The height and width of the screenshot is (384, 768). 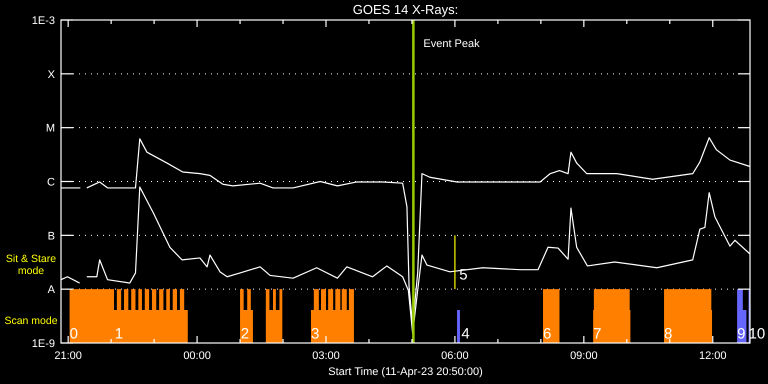 What do you see at coordinates (43, 21) in the screenshot?
I see `y-tick-label: 1E-3` at bounding box center [43, 21].